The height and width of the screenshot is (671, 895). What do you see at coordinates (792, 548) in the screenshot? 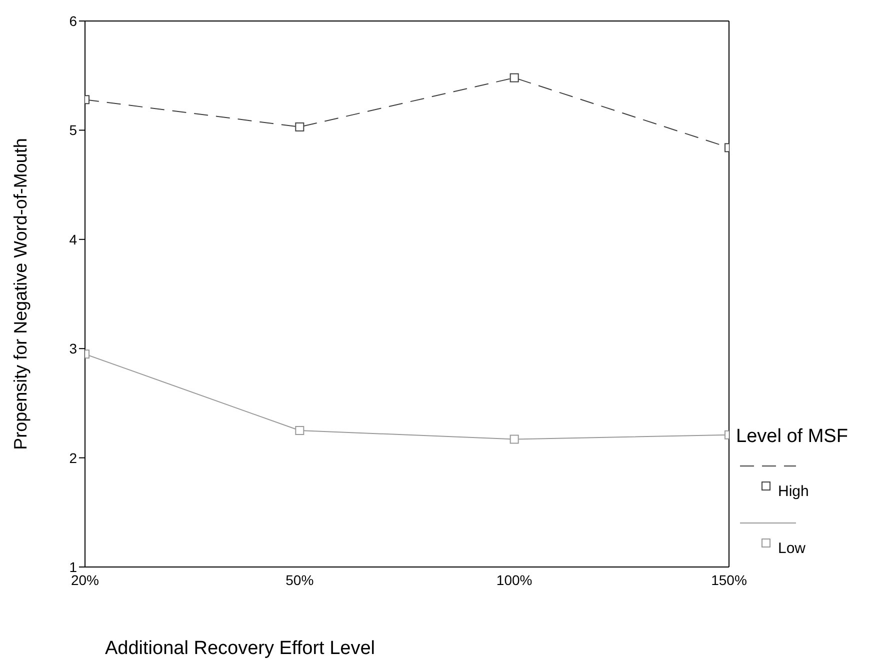
I see `legend-label: Low` at bounding box center [792, 548].